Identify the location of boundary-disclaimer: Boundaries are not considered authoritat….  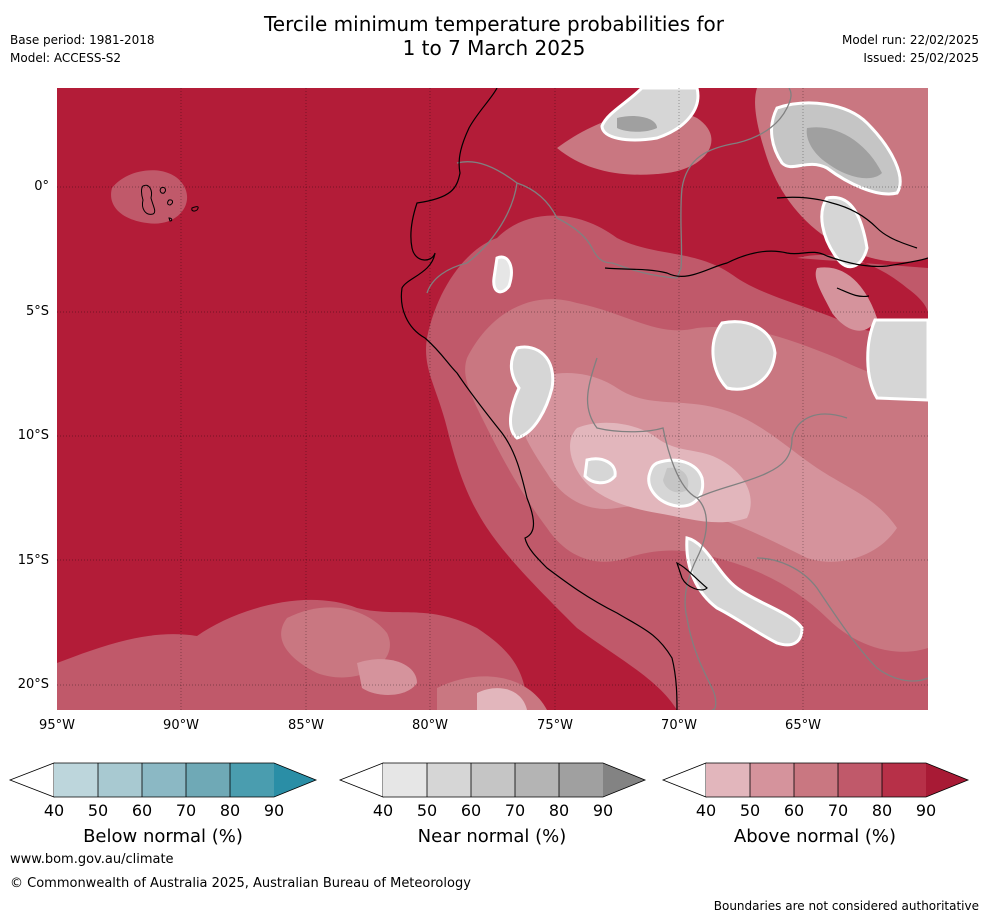
(846, 906).